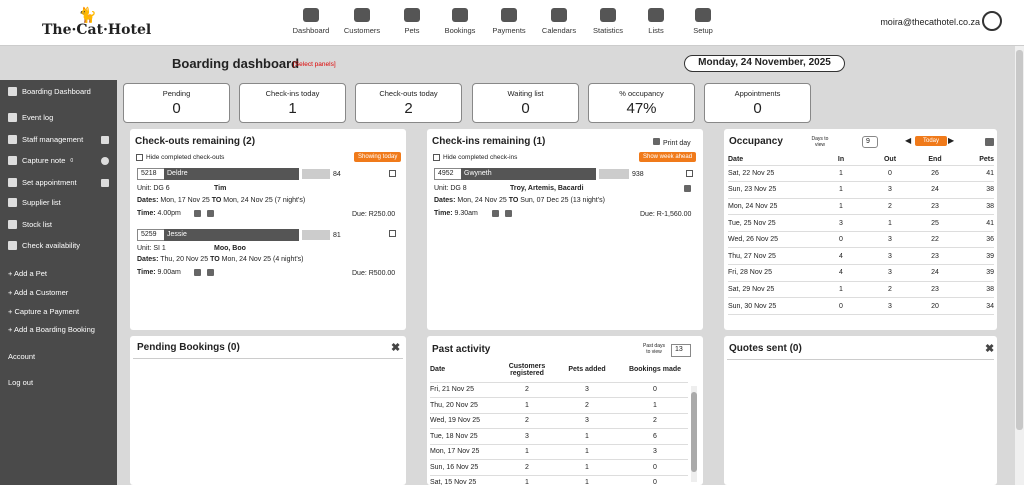 The height and width of the screenshot is (485, 1024). What do you see at coordinates (681, 350) in the screenshot?
I see `past-days-input: 13` at bounding box center [681, 350].